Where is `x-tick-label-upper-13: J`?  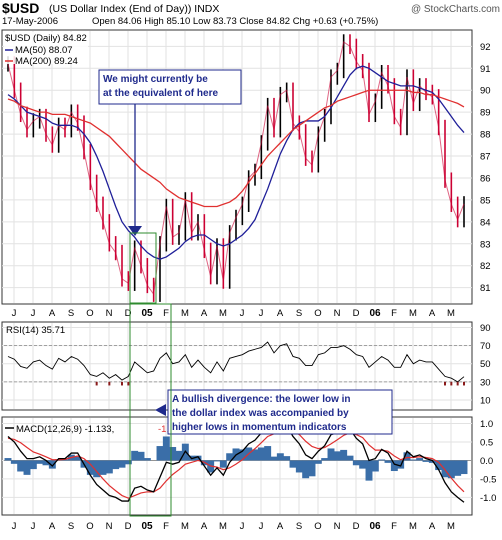 x-tick-label-upper-13: J is located at coordinates (261, 313).